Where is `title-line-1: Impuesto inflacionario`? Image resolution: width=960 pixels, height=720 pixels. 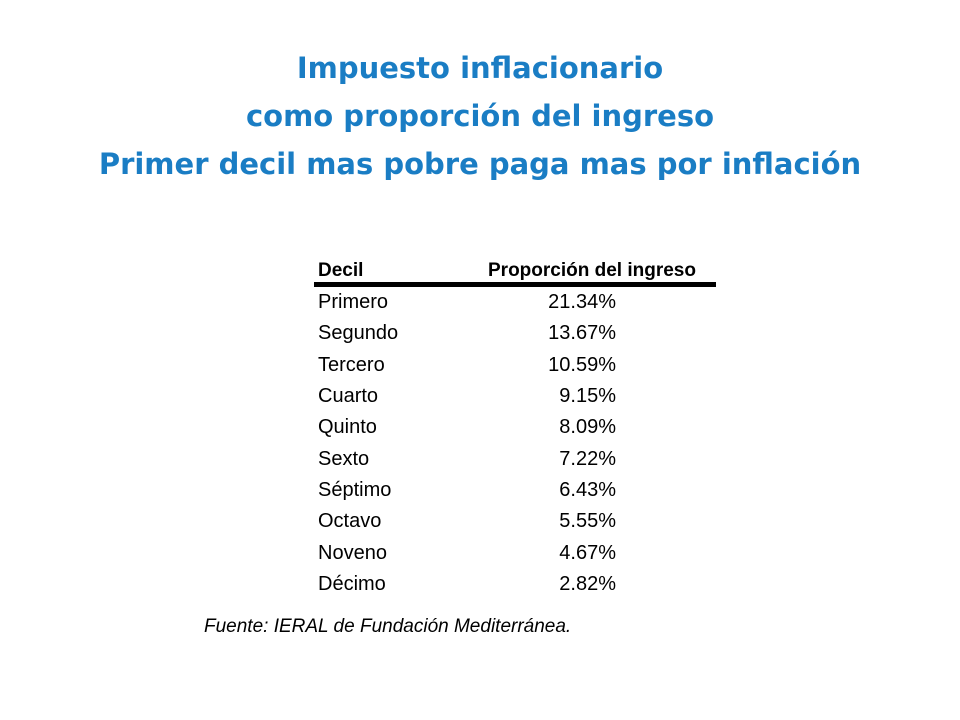
title-line-1: Impuesto inflacionario is located at coordinates (480, 68).